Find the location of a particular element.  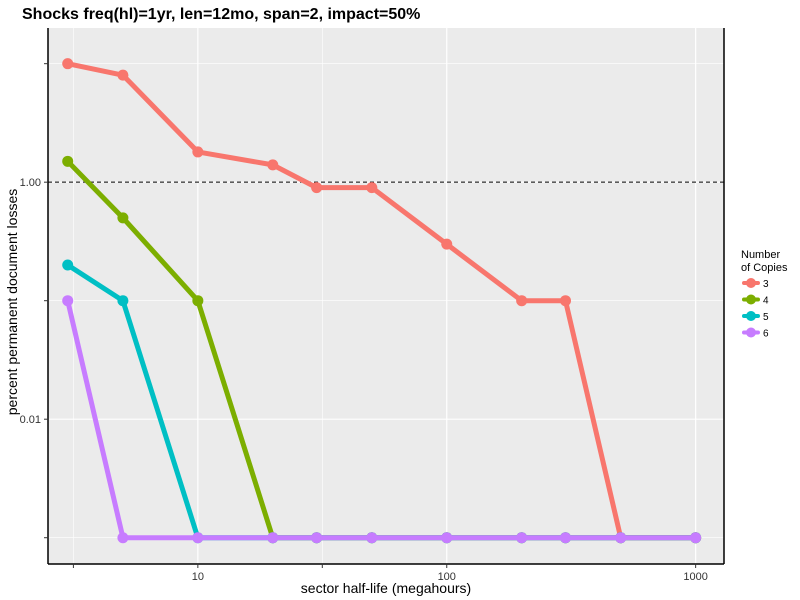

legend-item-4: 4 is located at coordinates (755, 300).